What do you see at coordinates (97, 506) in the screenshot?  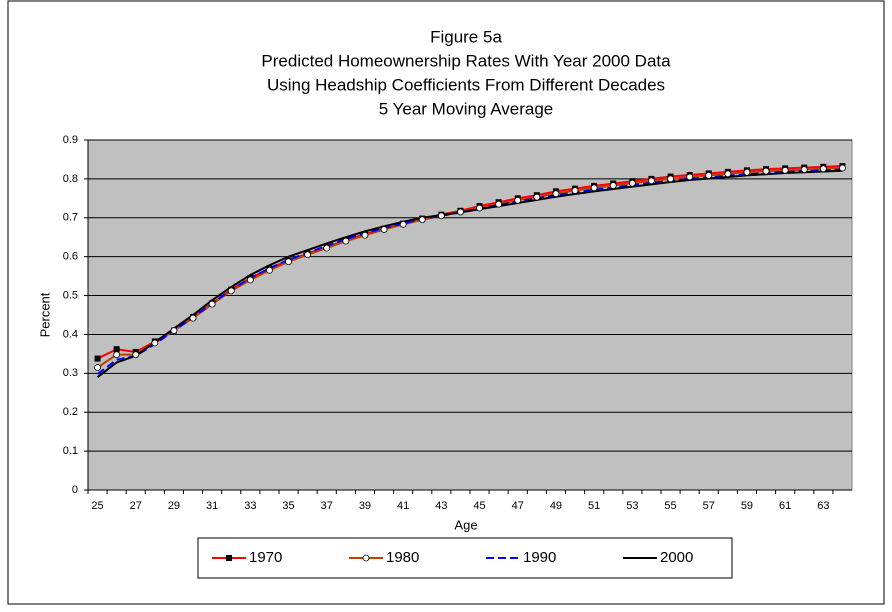 I see `x-tick-label: 25` at bounding box center [97, 506].